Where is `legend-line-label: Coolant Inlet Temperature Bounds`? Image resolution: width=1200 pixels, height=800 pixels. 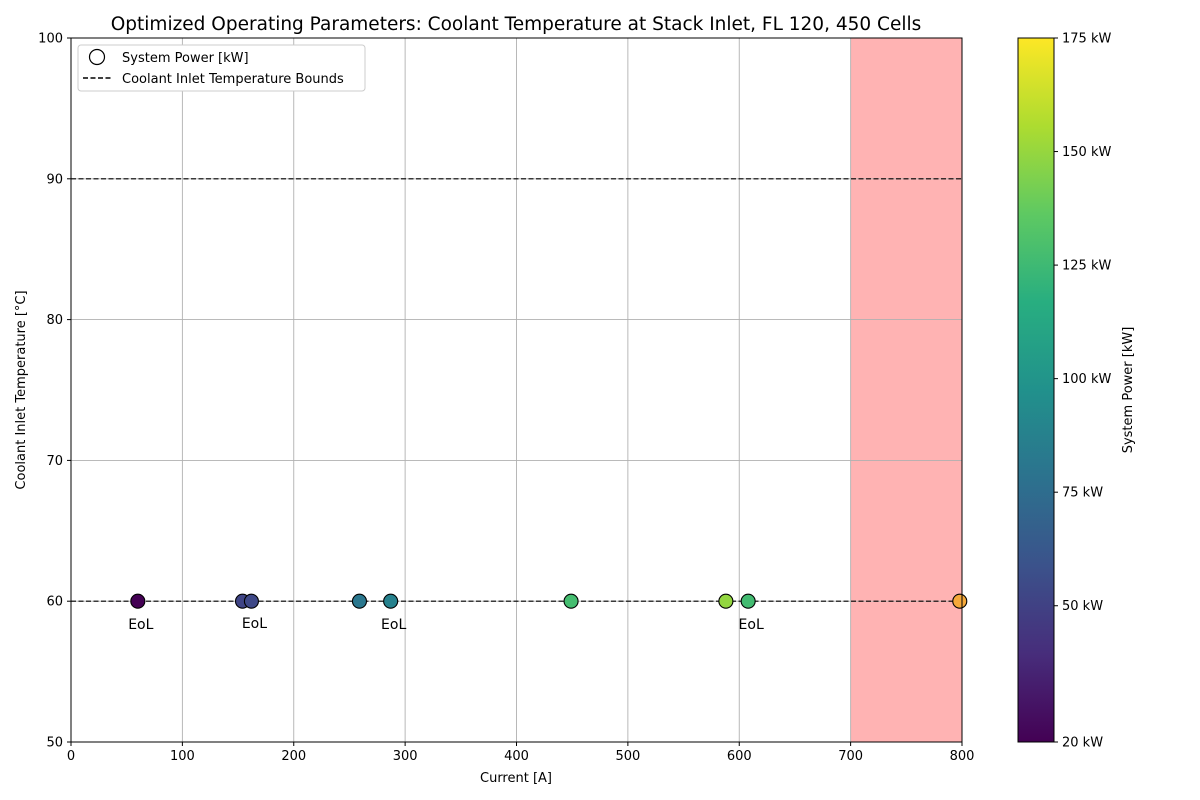
legend-line-label: Coolant Inlet Temperature Bounds is located at coordinates (233, 79).